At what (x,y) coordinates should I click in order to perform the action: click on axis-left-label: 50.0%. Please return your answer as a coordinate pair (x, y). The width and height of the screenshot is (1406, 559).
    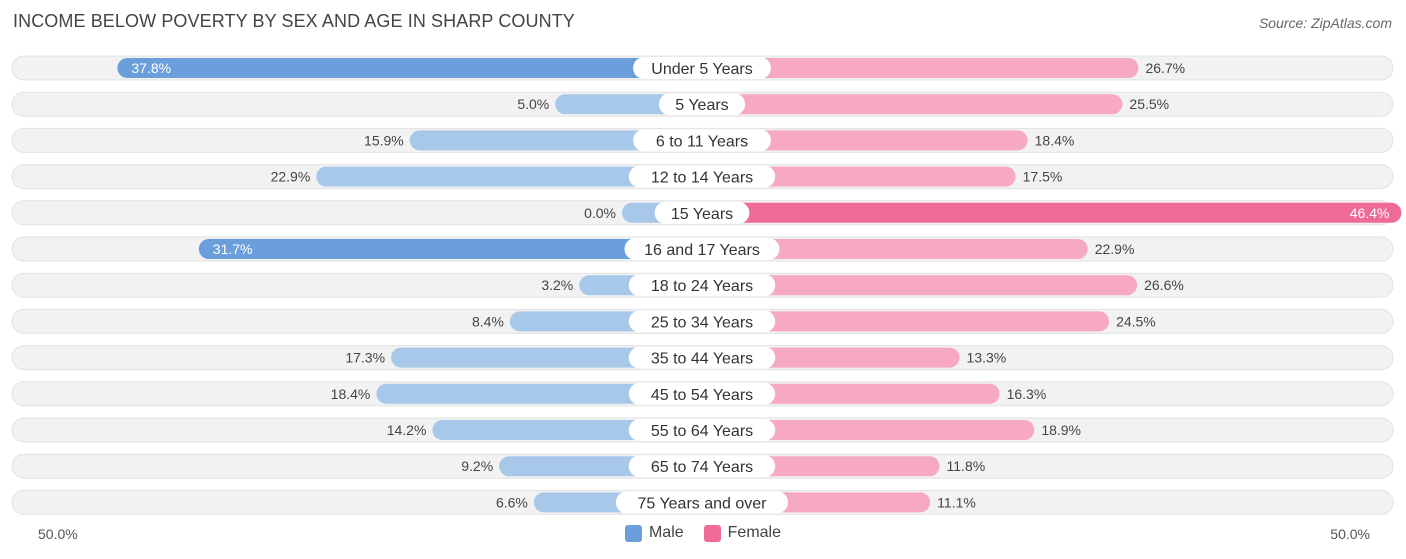
    Looking at the image, I should click on (58, 534).